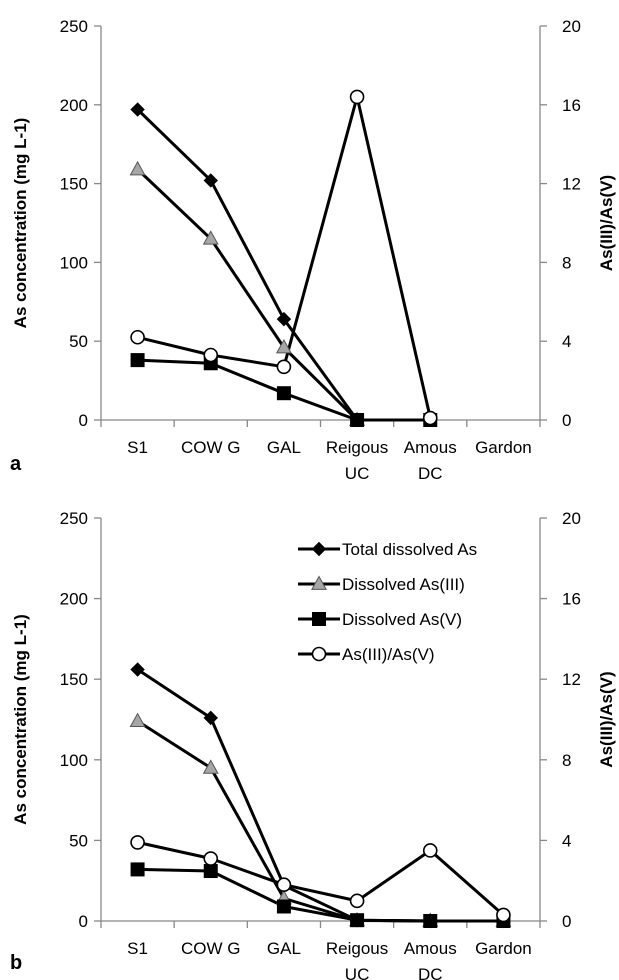 Image resolution: width=619 pixels, height=980 pixels. What do you see at coordinates (388, 654) in the screenshot?
I see `legend-label-ratio: As(III)/As(V)` at bounding box center [388, 654].